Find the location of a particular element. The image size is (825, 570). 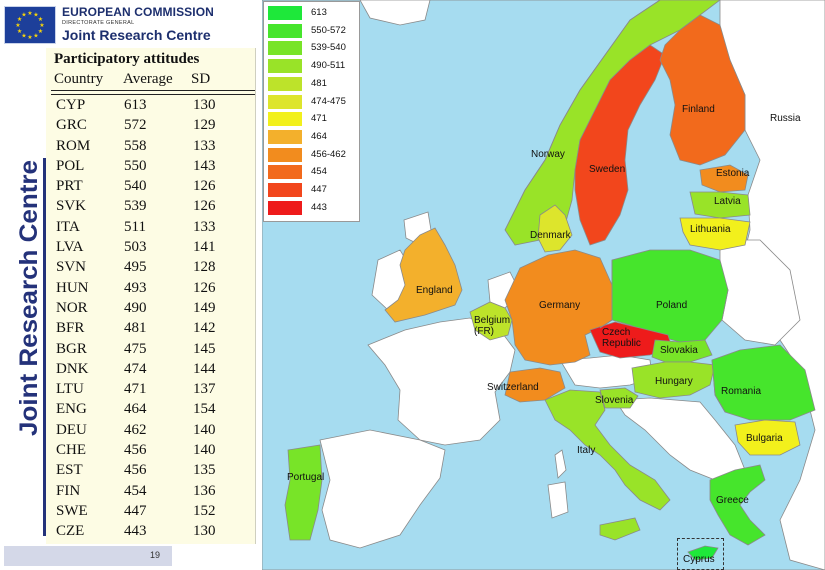

cell-average: 462 is located at coordinates (135, 429).